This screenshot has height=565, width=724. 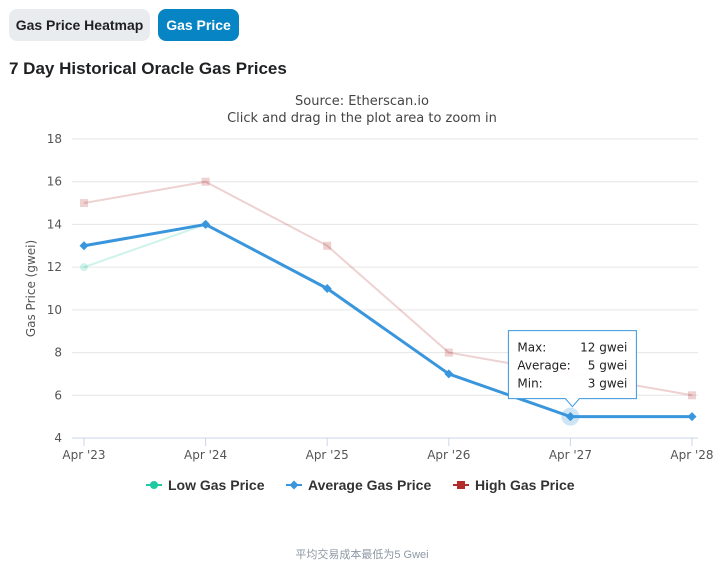 I want to click on series-line, so click(x=144, y=246).